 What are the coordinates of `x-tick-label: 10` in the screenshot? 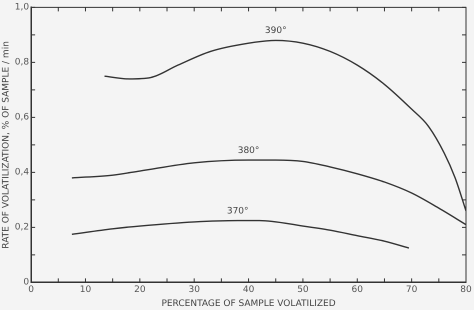 It's located at (86, 290).